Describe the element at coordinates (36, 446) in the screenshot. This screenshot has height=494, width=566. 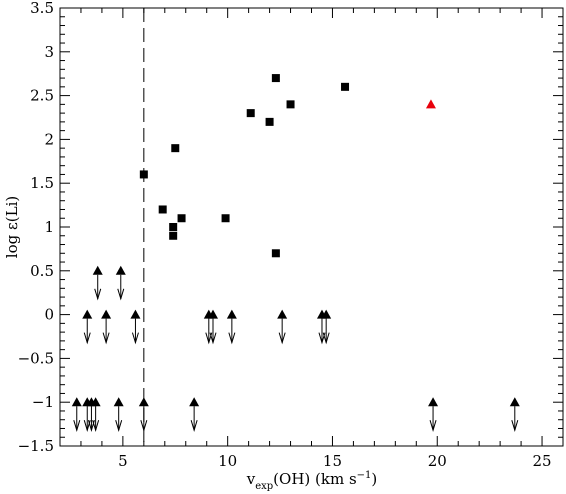
I see `y-tick-label: −1.5` at that location.